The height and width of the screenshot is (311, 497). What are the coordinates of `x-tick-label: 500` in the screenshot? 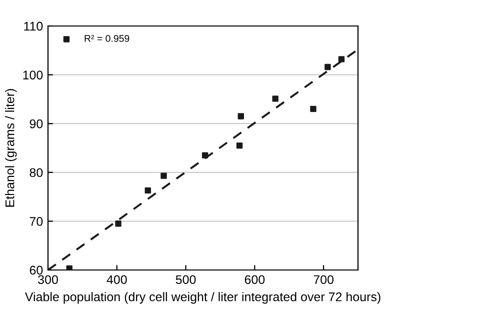 It's located at (186, 279).